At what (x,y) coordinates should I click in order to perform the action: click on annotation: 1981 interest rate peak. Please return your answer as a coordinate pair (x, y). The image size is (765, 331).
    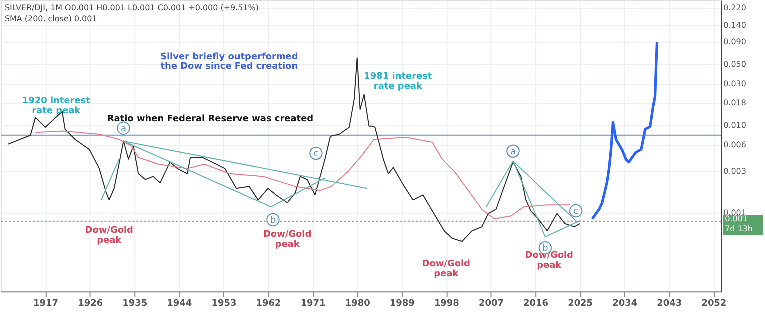
    Looking at the image, I should click on (398, 82).